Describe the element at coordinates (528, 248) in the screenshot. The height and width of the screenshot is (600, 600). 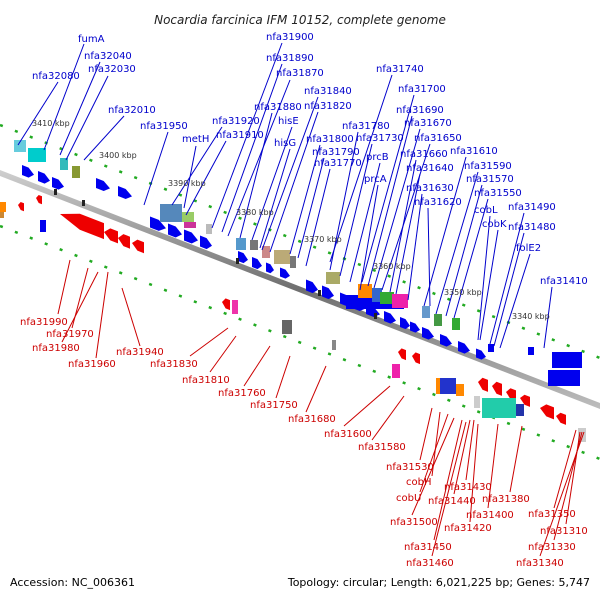
I see `gene-label: folE2` at that location.